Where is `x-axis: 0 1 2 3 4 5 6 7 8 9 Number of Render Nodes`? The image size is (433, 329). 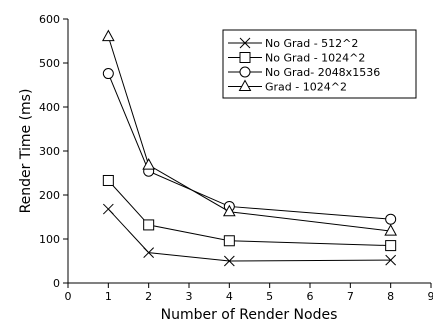 x-axis: 0 1 2 3 4 5 6 7 8 9 Number of Render Nodes is located at coordinates (249, 302).